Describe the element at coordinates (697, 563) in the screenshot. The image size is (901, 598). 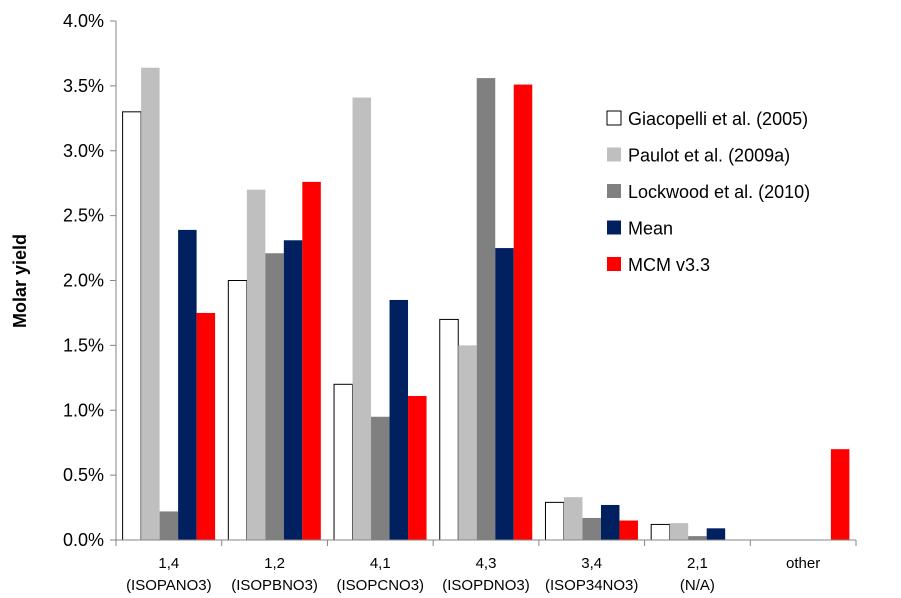
I see `x-category-label: 2,1` at that location.